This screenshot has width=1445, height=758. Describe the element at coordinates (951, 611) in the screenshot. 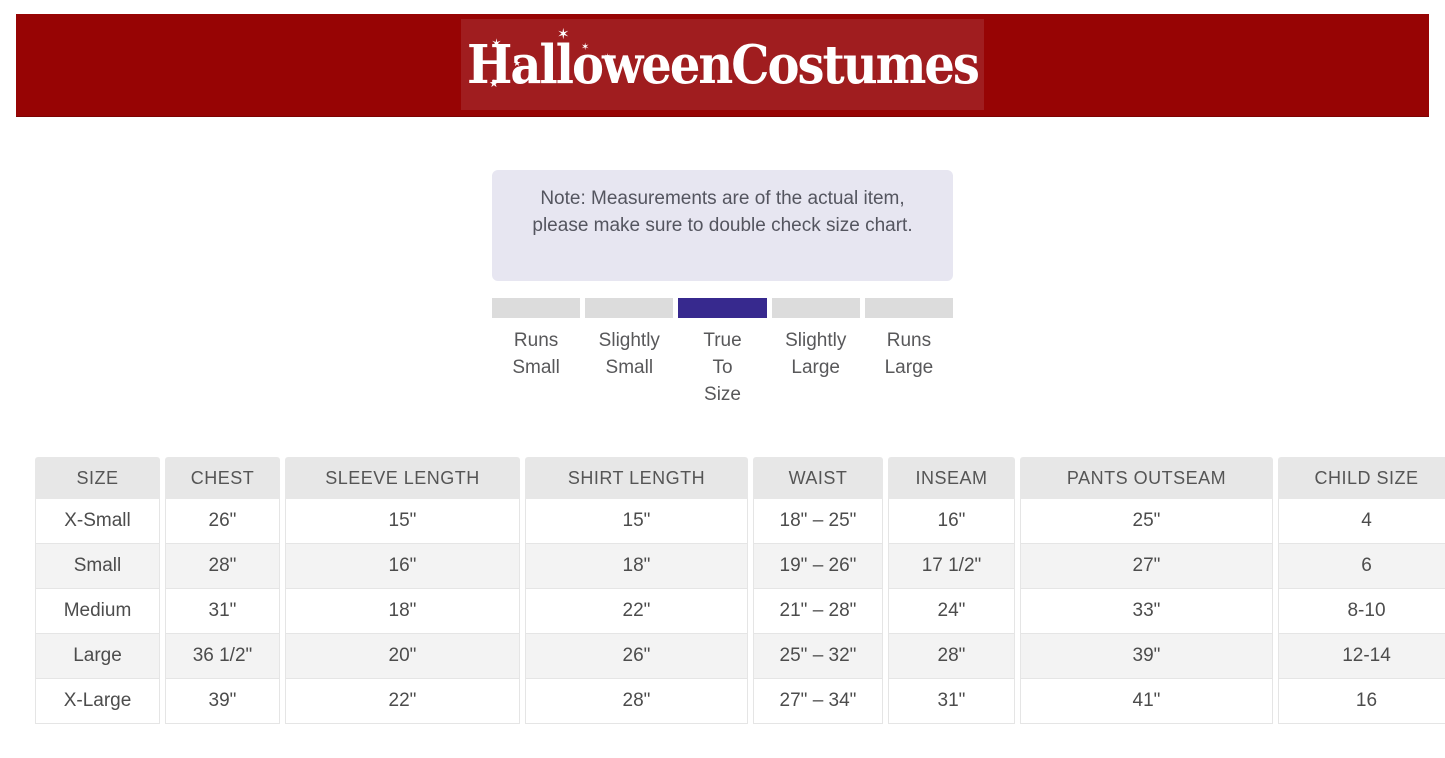

I see `inseam-cell: 24"` at that location.